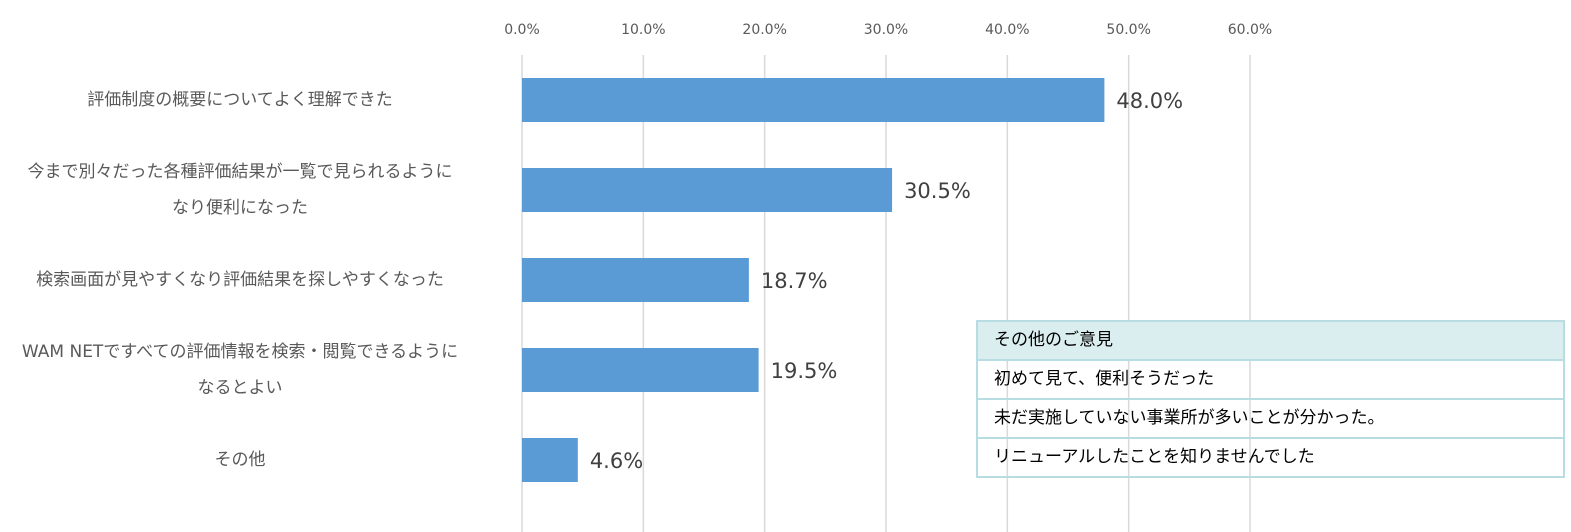 The width and height of the screenshot is (1571, 532). What do you see at coordinates (1270, 417) in the screenshot?
I see `table-row: 未だ実施していない事業所が多いことが分かった。` at bounding box center [1270, 417].